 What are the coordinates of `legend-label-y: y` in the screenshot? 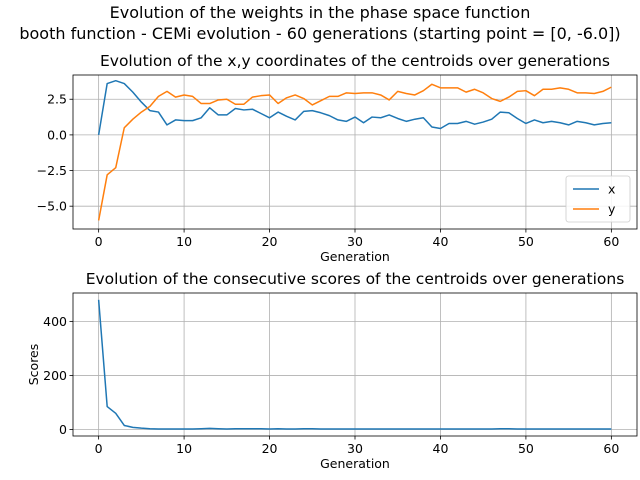 It's located at (612, 209).